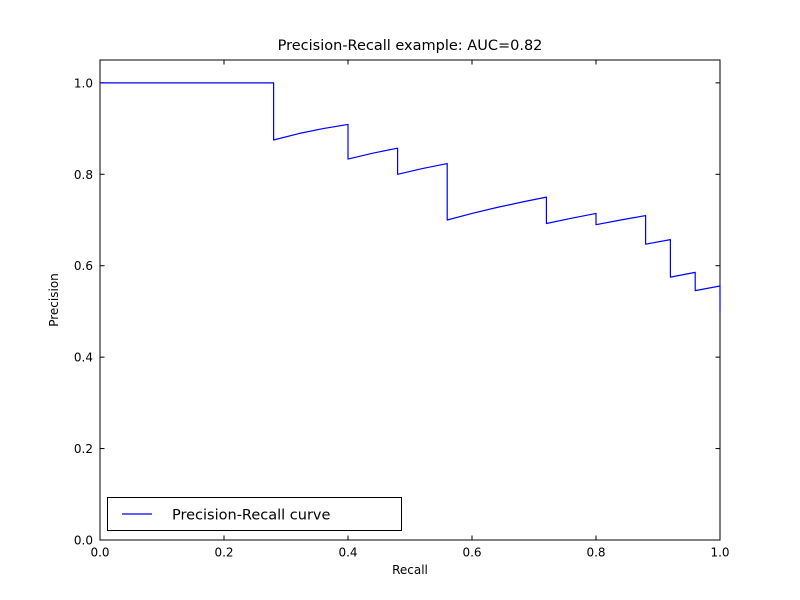  What do you see at coordinates (54, 300) in the screenshot?
I see `y-axis-label: Precision` at bounding box center [54, 300].